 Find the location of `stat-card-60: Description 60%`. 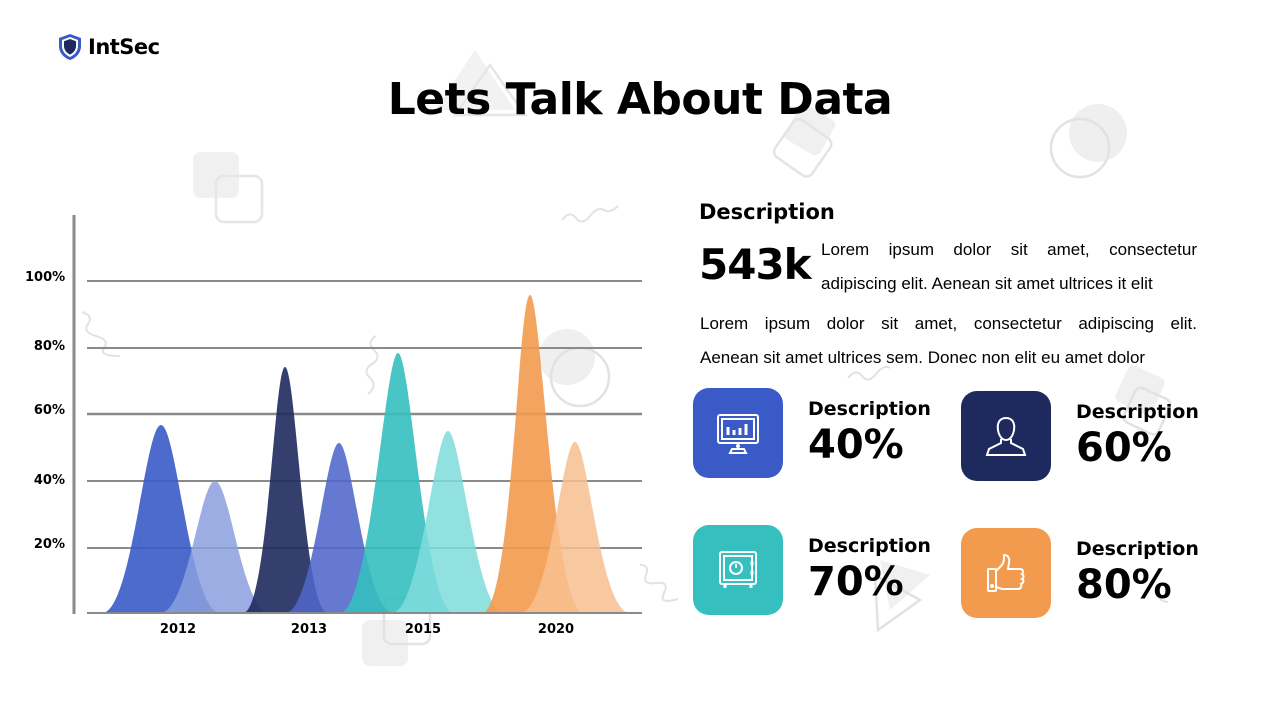

stat-card-60: Description 60% is located at coordinates (1080, 436).